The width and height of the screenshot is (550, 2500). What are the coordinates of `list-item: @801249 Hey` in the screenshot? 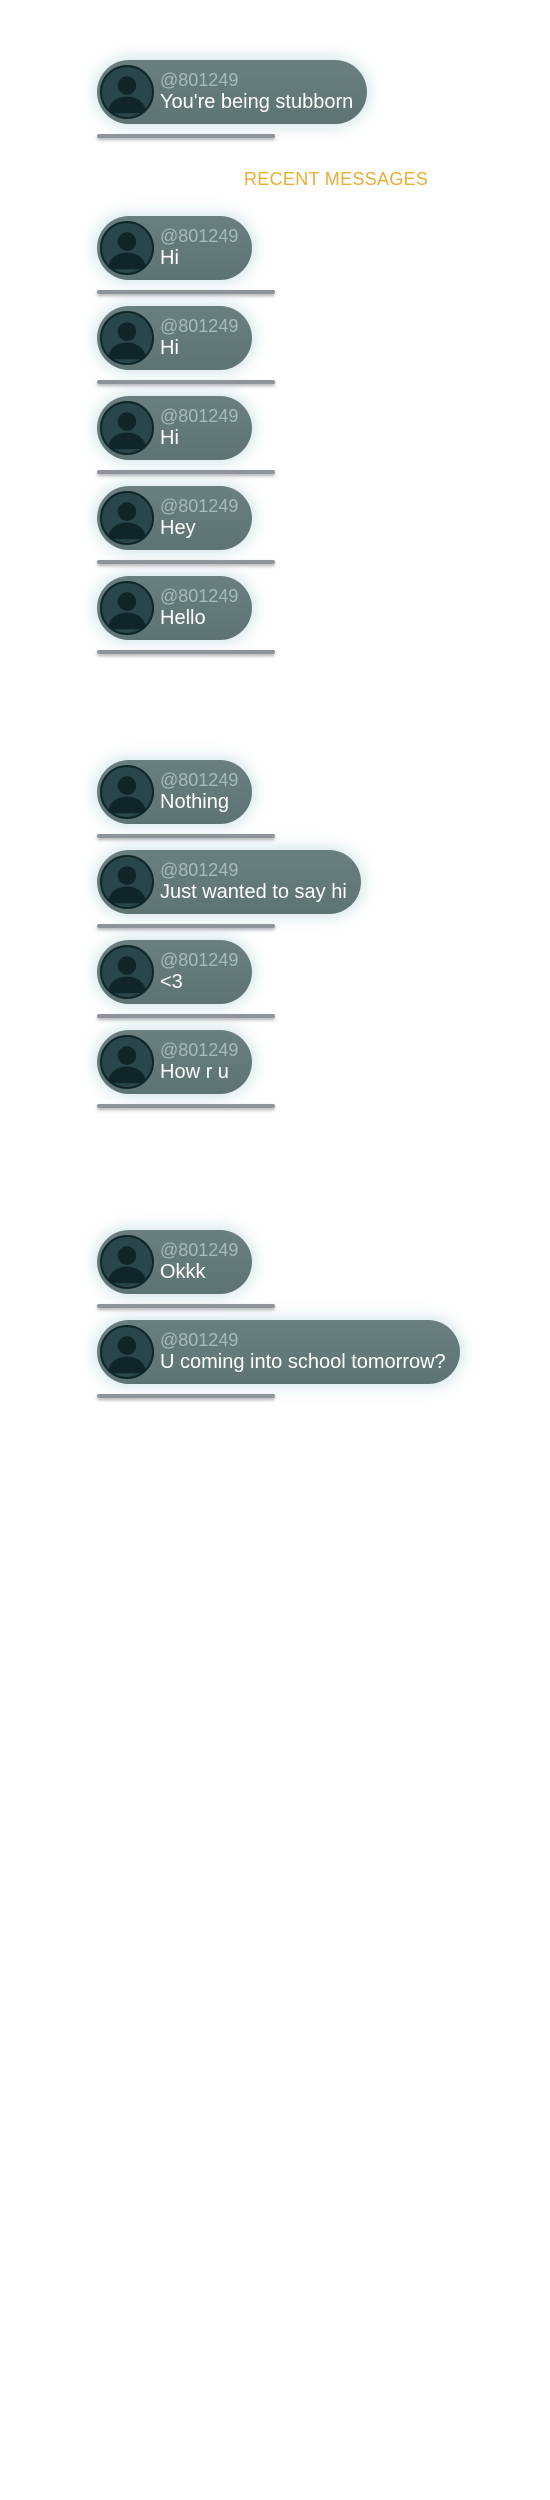 It's located at (186, 525).